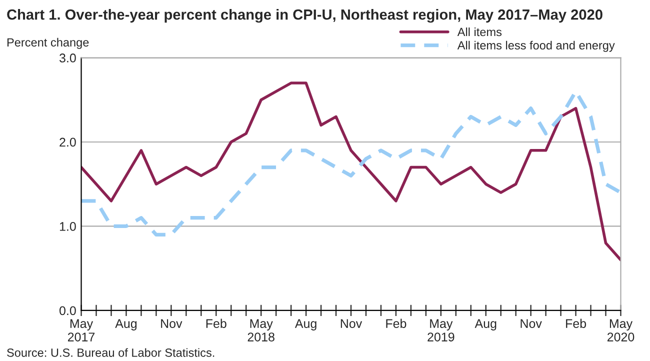 The width and height of the screenshot is (650, 361). What do you see at coordinates (620, 330) in the screenshot?
I see `x-tick-label: May 2020` at bounding box center [620, 330].